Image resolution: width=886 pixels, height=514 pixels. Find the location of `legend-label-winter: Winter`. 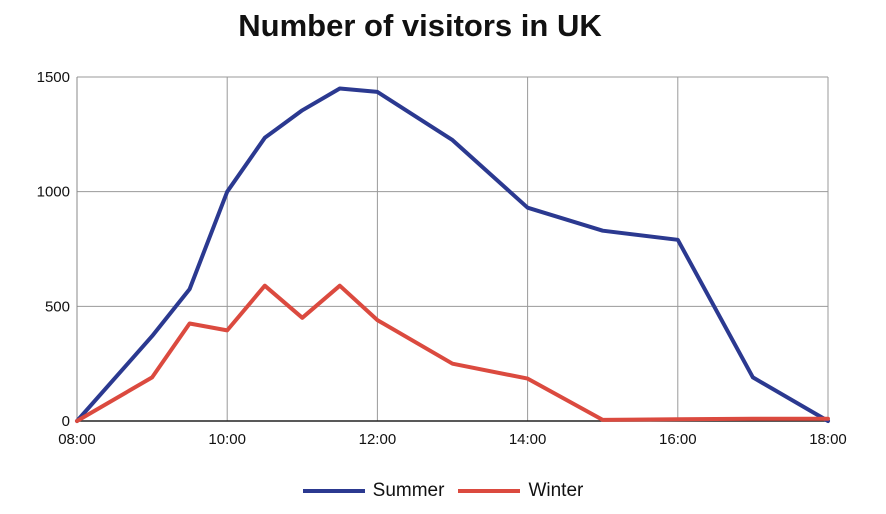

legend-label-winter: Winter is located at coordinates (556, 490).